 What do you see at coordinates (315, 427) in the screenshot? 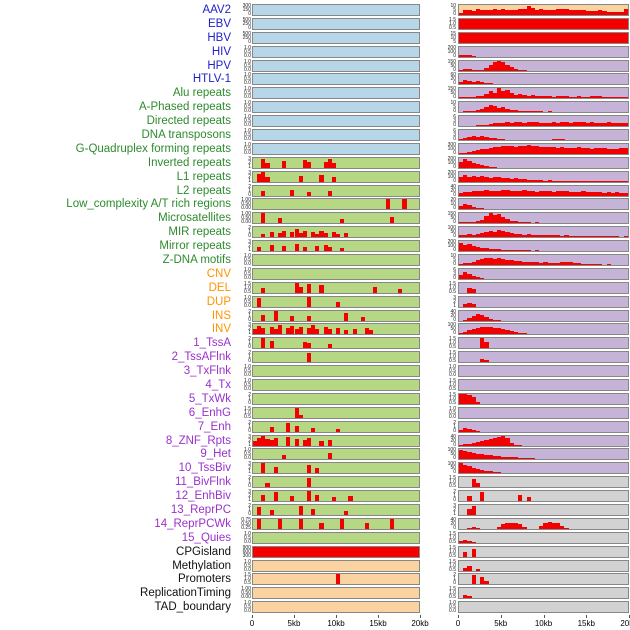
I see `track-row-7_Enh: 7_Enh 2 1 0 2 1 0` at bounding box center [315, 427].